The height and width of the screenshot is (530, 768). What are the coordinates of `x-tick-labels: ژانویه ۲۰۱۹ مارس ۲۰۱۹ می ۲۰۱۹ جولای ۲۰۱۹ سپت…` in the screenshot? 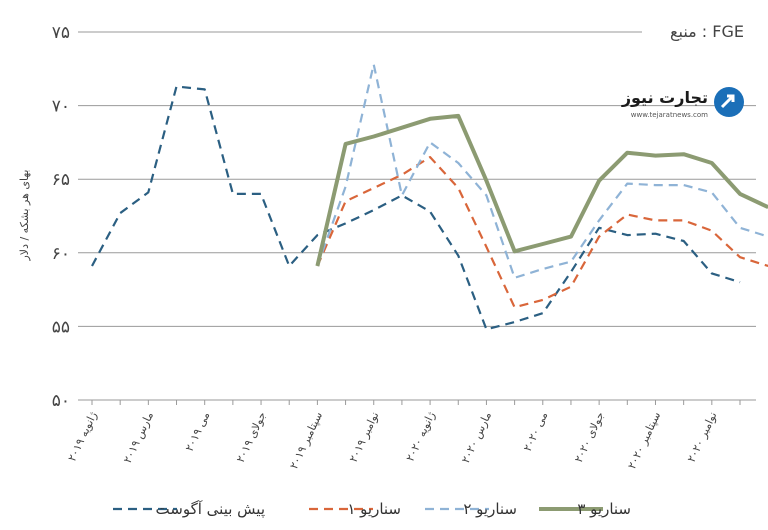 It's located at (392, 440).